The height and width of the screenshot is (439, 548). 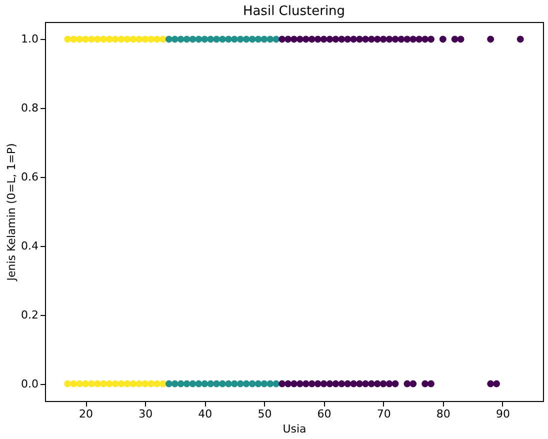 What do you see at coordinates (383, 414) in the screenshot?
I see `x-tick-label: 70` at bounding box center [383, 414].